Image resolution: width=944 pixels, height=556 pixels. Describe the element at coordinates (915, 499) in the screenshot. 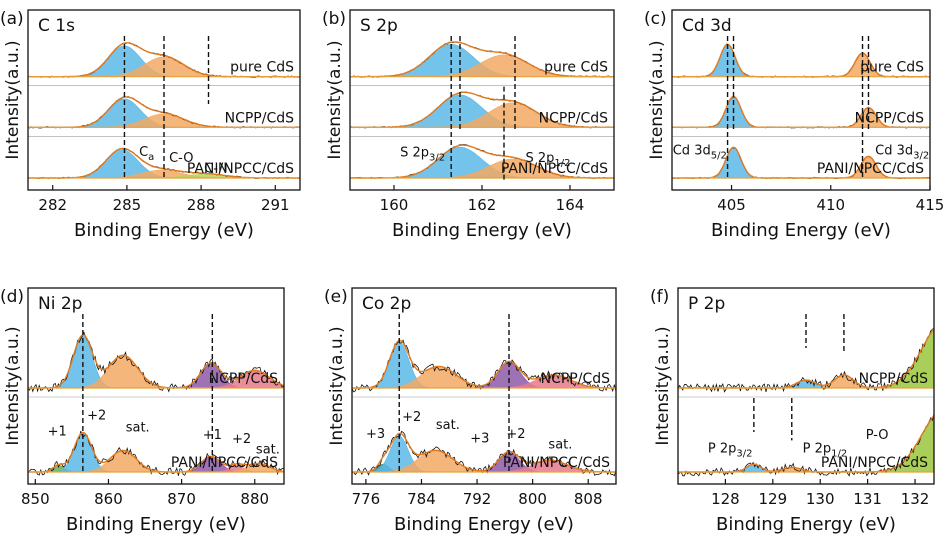

I see `x-tick-label: 132` at that location.